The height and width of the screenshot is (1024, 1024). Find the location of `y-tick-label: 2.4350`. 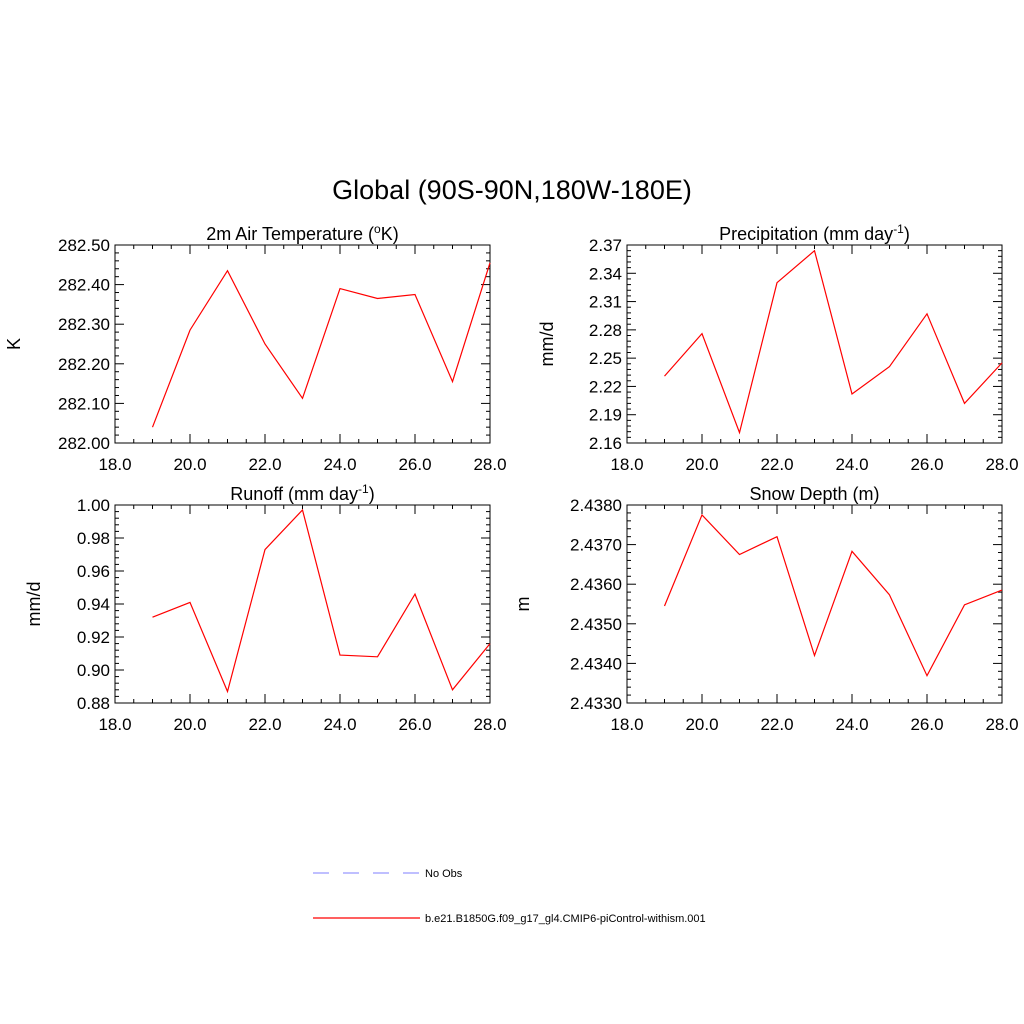

y-tick-label: 2.4350 is located at coordinates (596, 624).